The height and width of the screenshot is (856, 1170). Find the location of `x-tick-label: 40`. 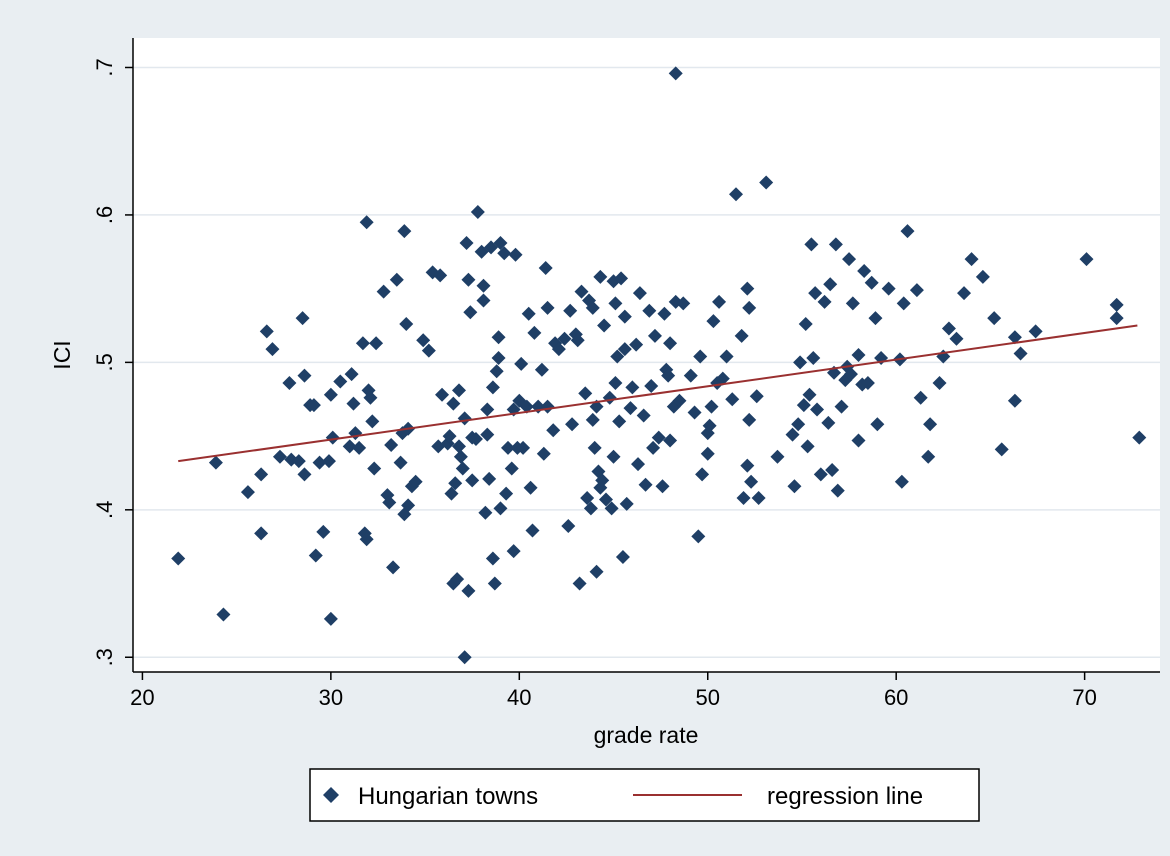

x-tick-label: 40 is located at coordinates (519, 697).